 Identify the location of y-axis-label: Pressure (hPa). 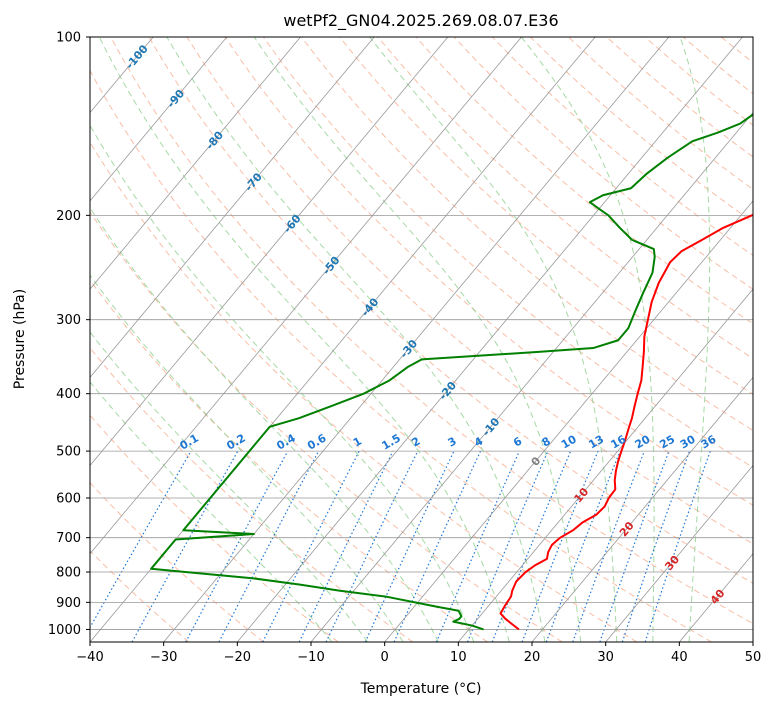
(20, 339).